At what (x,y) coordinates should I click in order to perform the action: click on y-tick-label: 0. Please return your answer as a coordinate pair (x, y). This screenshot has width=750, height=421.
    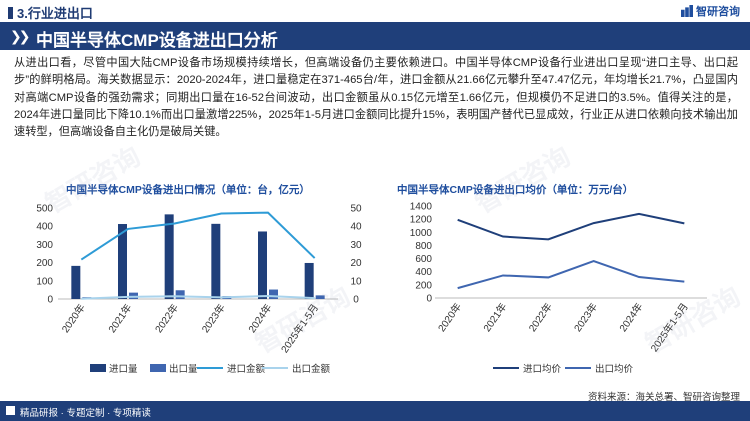
    Looking at the image, I should click on (429, 299).